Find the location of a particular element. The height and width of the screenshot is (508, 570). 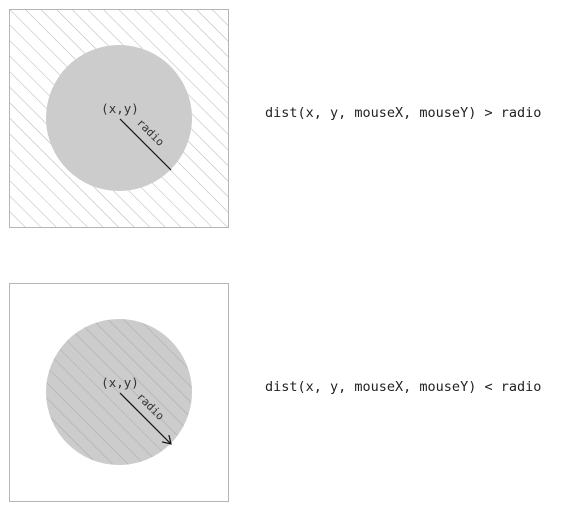

outside-condition-text: dist(x, y, mouseX, mouseY) > radio is located at coordinates (403, 113).